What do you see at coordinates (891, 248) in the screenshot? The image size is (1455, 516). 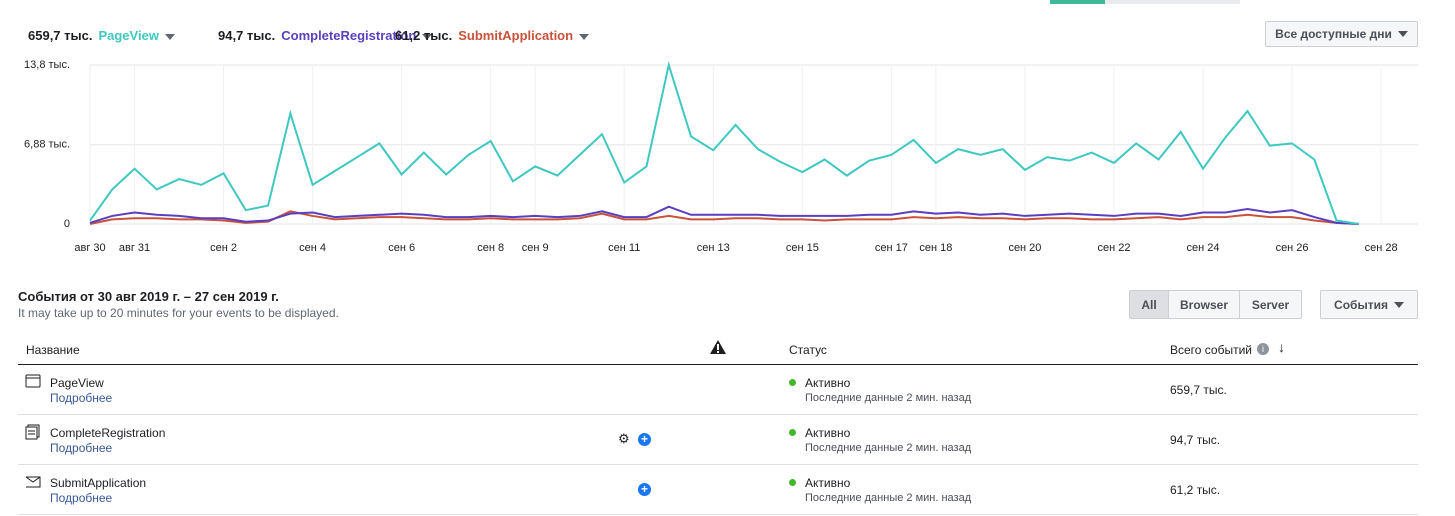 I see `x-tick-label: сен 17` at bounding box center [891, 248].